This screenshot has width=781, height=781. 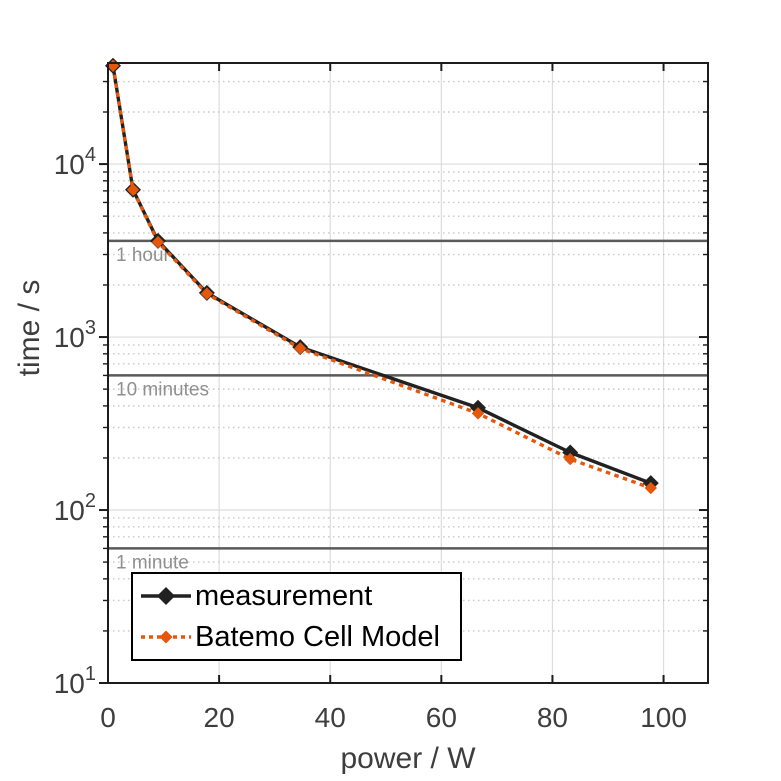 What do you see at coordinates (284, 595) in the screenshot?
I see `legend-label-measurement: measurement` at bounding box center [284, 595].